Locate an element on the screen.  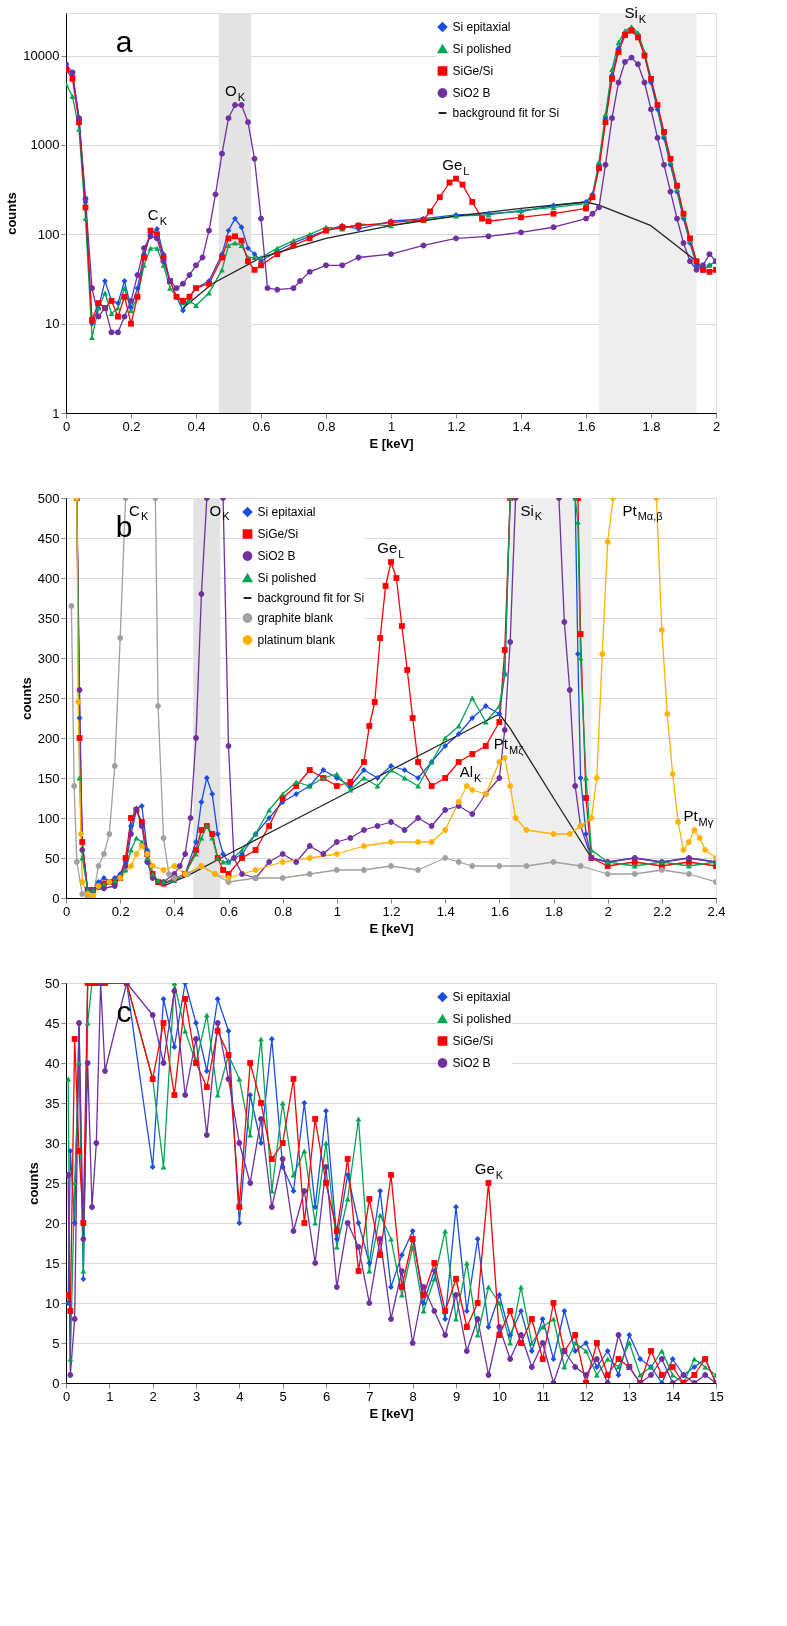
x-tick-label: 15 is located at coordinates (716, 1396).